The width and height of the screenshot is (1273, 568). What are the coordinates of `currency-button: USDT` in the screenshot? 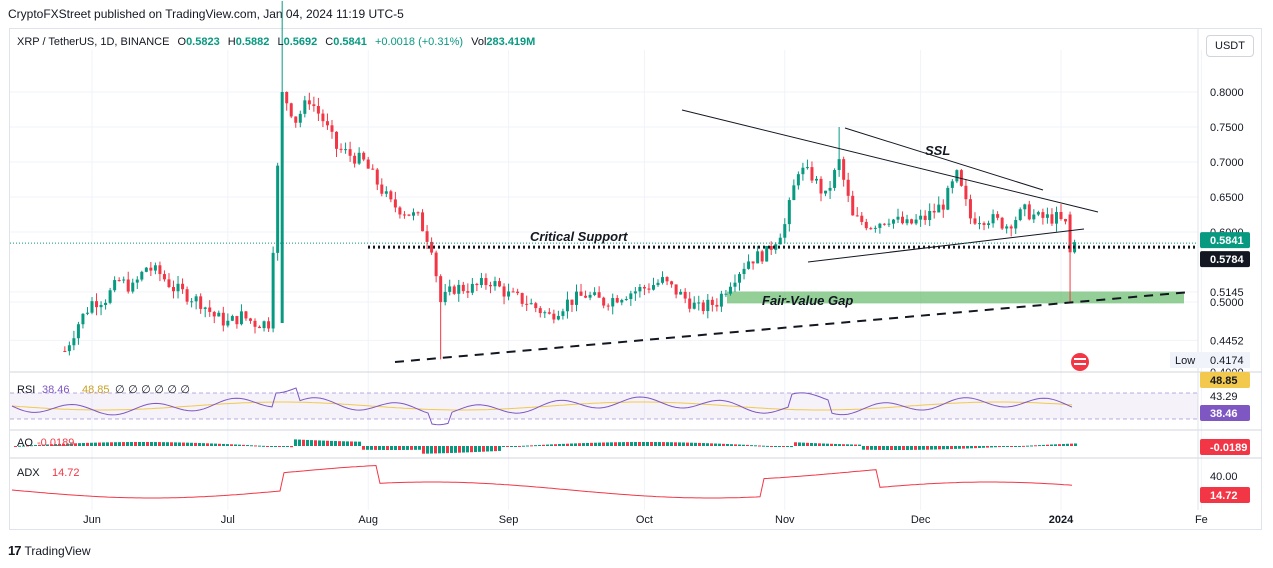 It's located at (1230, 46).